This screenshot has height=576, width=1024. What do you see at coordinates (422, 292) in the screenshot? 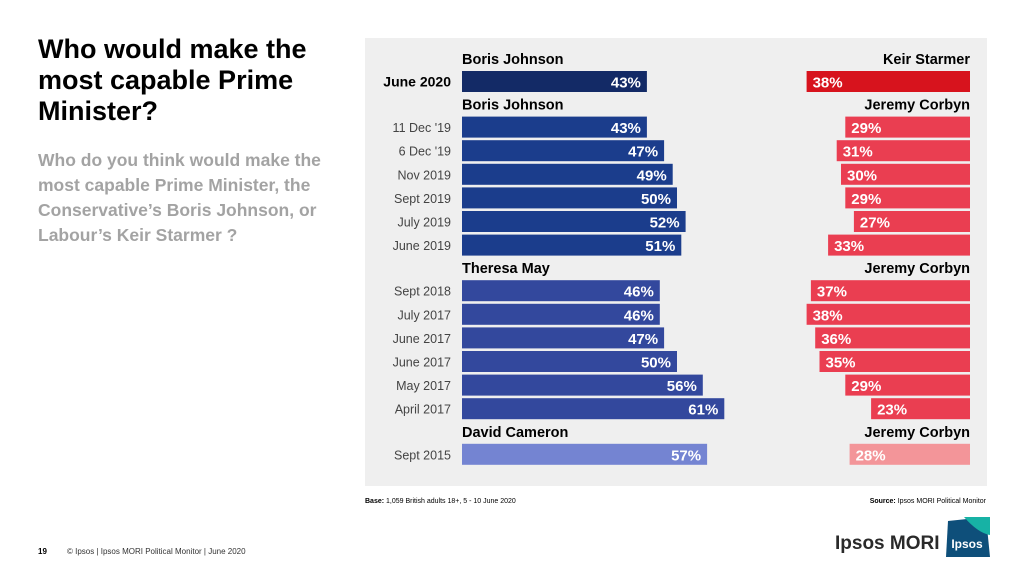
I see `row-label: Sept 2018` at bounding box center [422, 292].